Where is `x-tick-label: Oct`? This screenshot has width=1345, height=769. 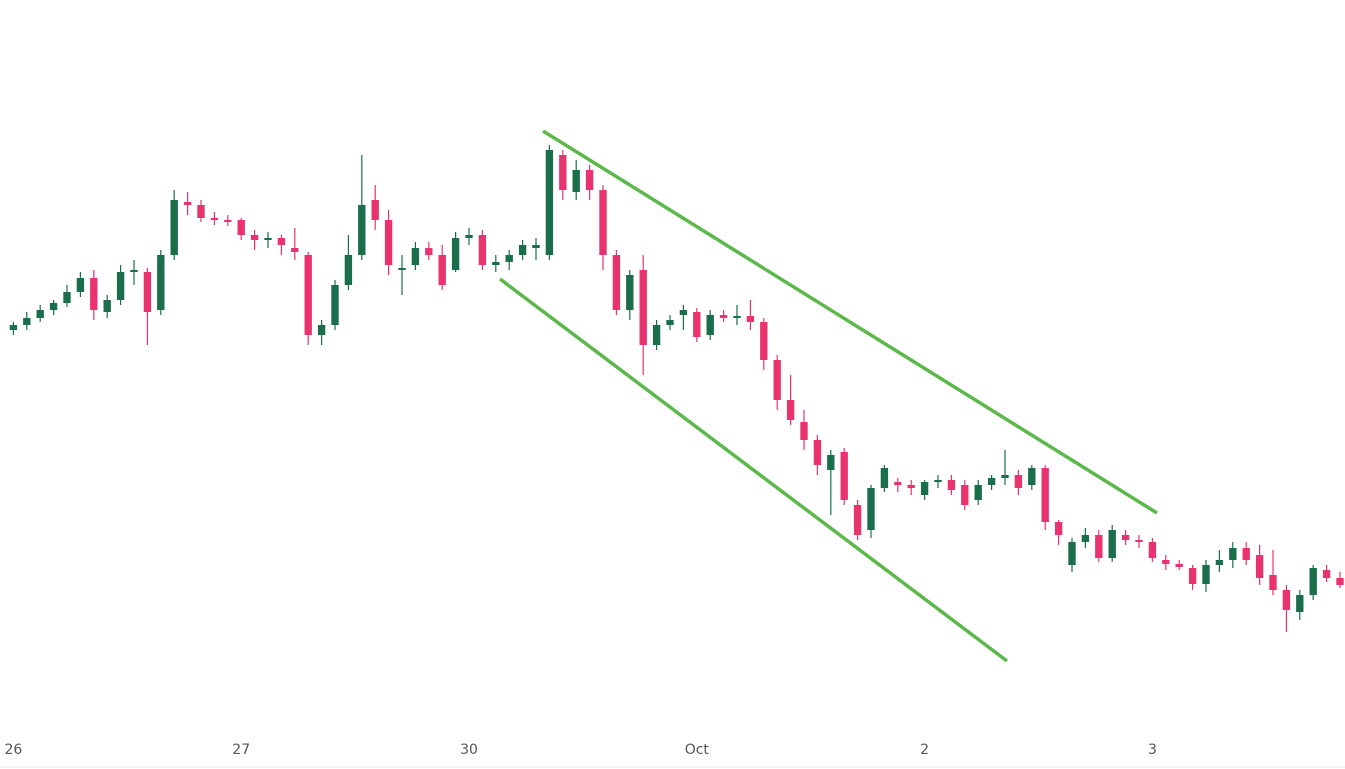
x-tick-label: Oct is located at coordinates (697, 750).